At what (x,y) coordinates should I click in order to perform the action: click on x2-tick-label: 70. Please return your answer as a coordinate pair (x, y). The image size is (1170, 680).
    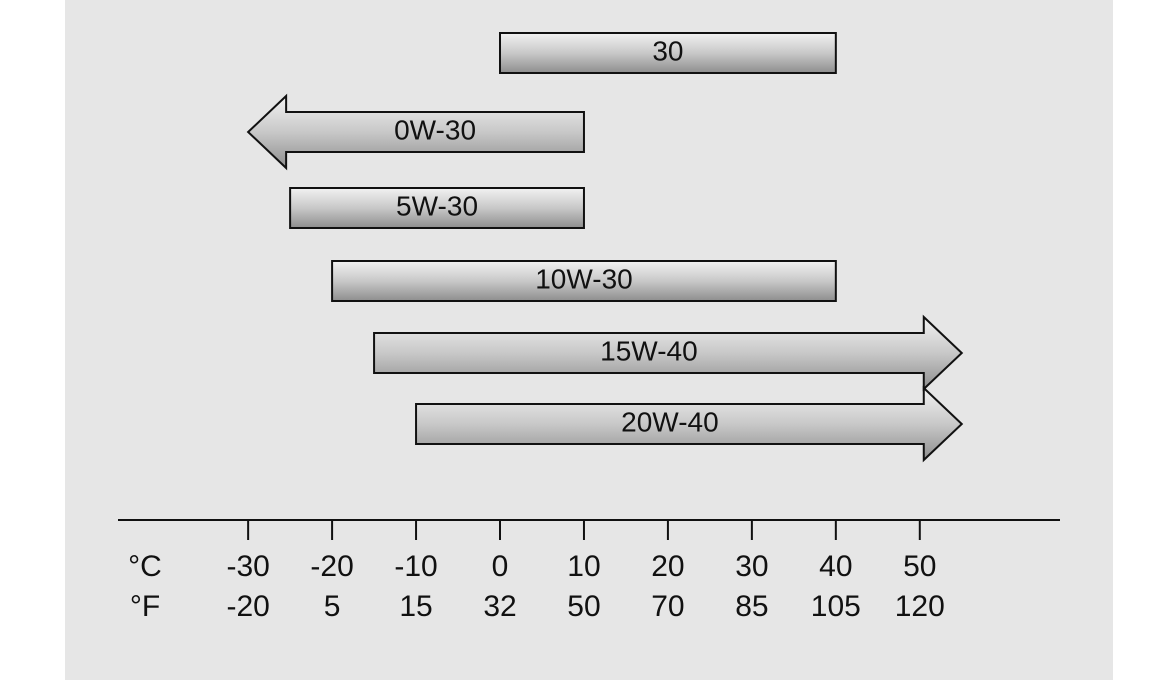
    Looking at the image, I should click on (667, 606).